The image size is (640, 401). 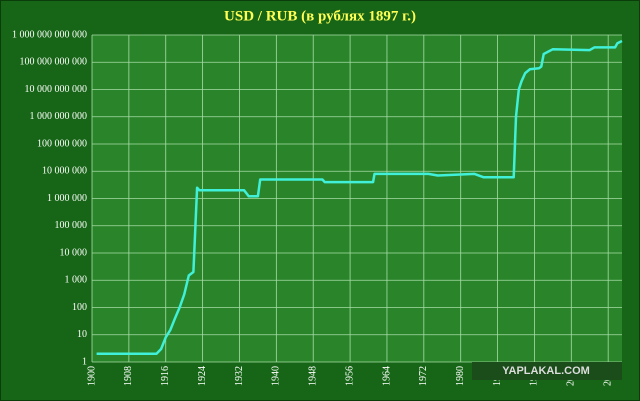 What do you see at coordinates (62, 143) in the screenshot?
I see `y-tick-label: 100 000 000` at bounding box center [62, 143].